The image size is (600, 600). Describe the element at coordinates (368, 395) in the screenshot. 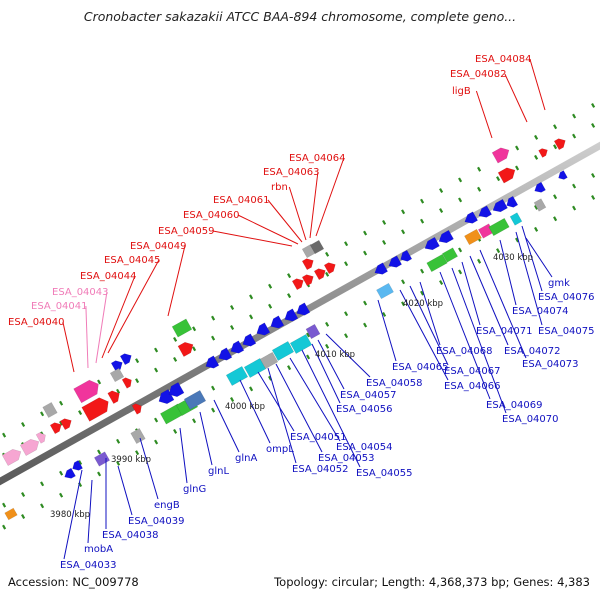

I see `gene-label-esa-04057: ESA_04057` at that location.